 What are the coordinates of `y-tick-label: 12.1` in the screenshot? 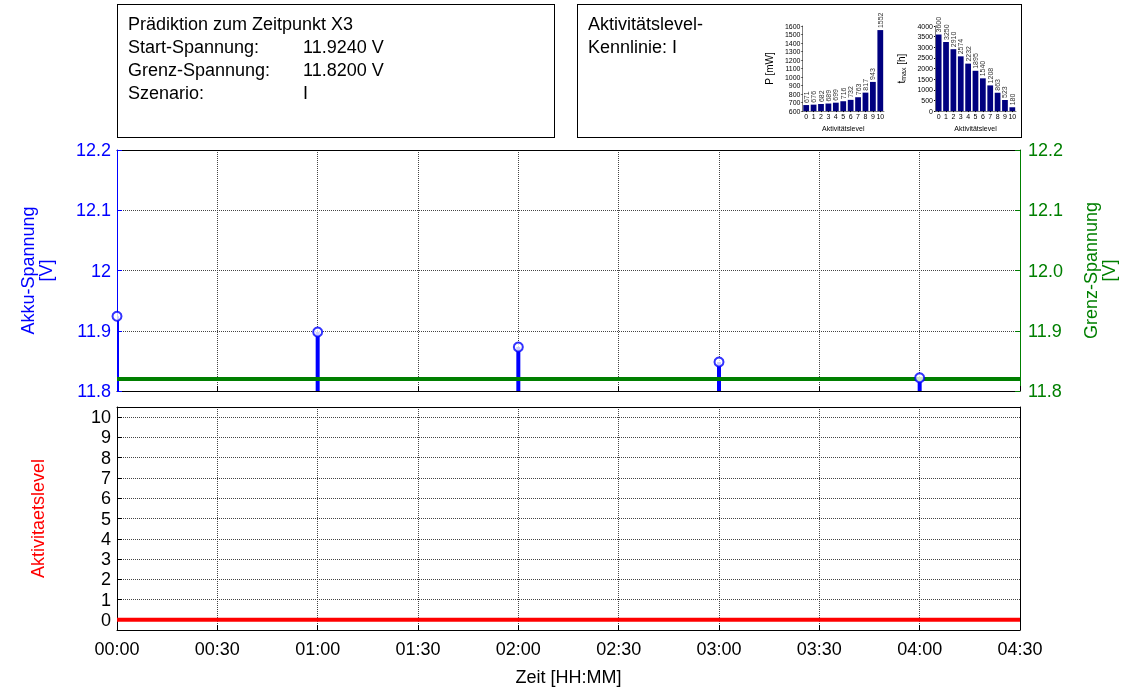 It's located at (93, 210).